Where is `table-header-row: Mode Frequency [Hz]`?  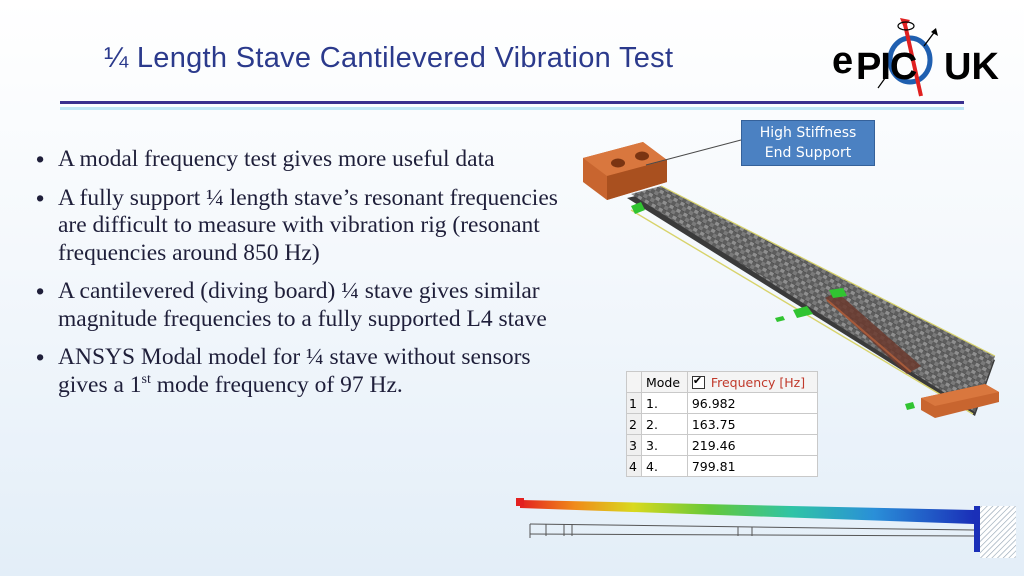
table-header-row: Mode Frequency [Hz] is located at coordinates (722, 382).